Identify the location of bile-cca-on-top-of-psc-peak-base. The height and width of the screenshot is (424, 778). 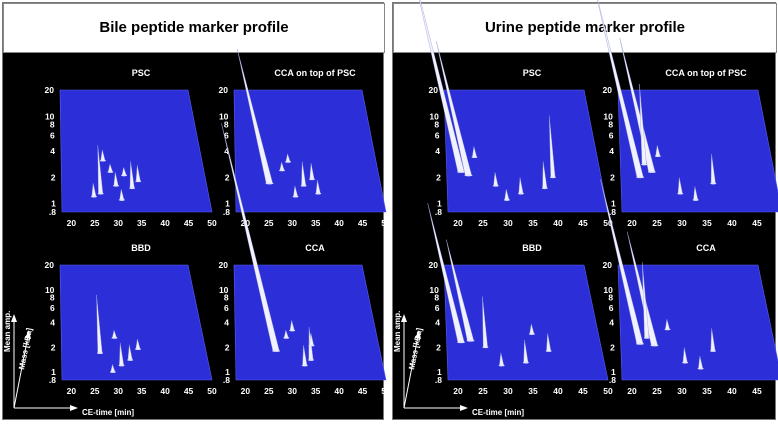
(295, 196).